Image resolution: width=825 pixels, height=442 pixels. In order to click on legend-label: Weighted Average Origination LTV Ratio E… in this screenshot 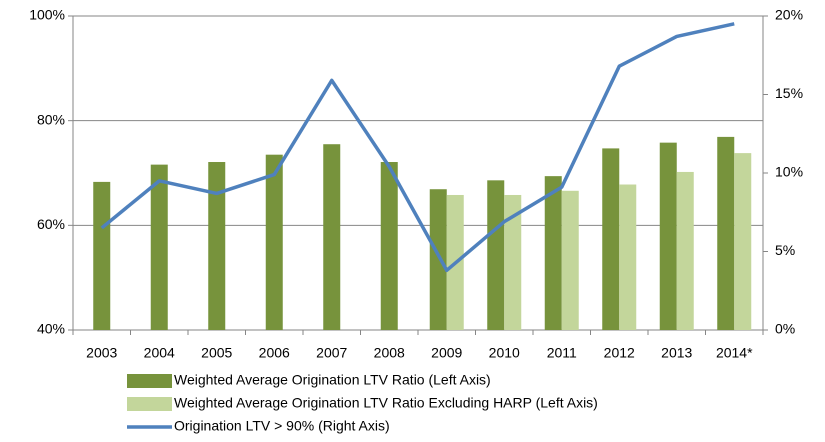, I will do `click(386, 403)`.